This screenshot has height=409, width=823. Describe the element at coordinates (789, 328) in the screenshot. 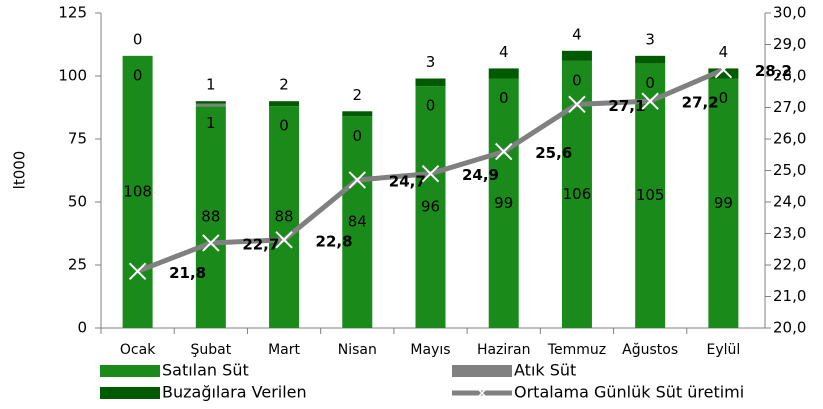

I see `y2-tick-label: 20,0` at that location.